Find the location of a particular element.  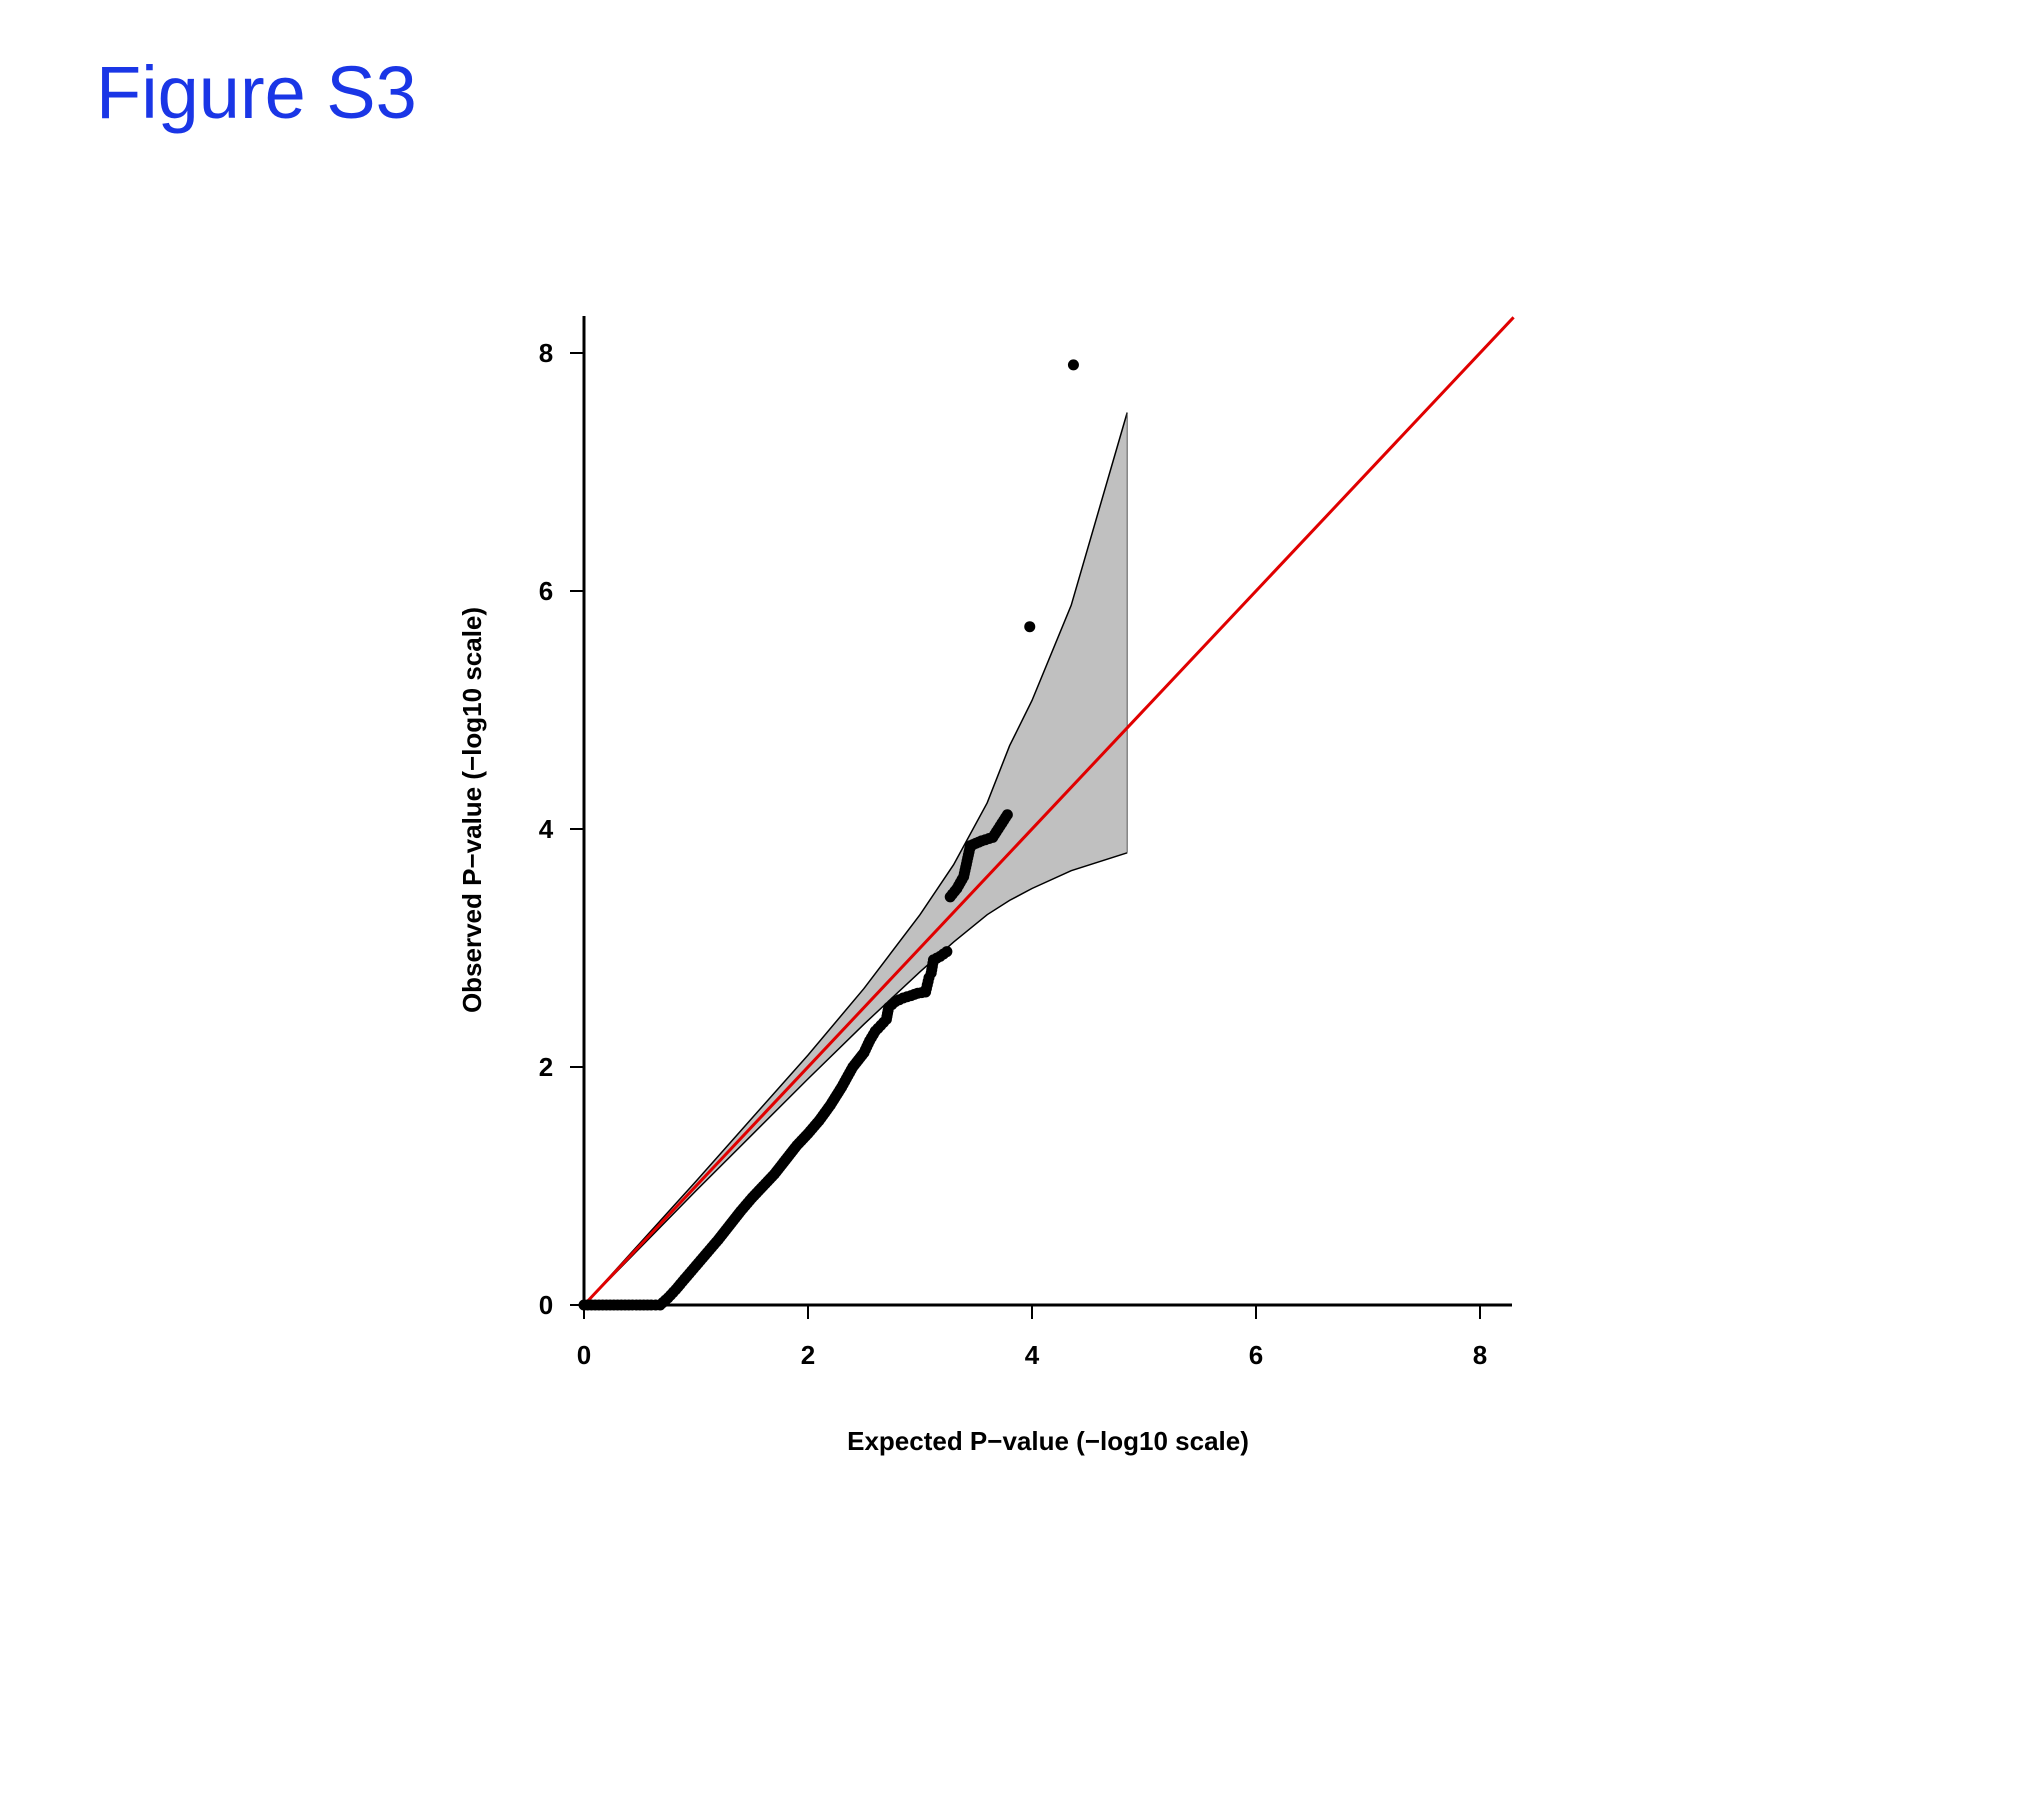

y-tick-label: 4 is located at coordinates (546, 829).